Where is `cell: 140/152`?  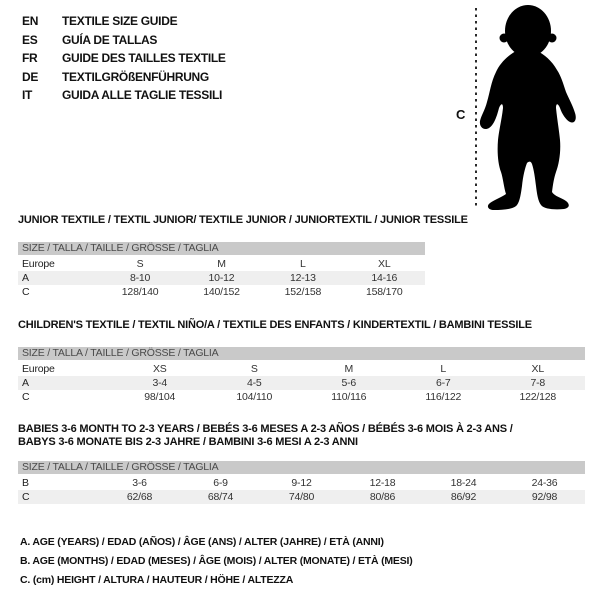
cell: 140/152 is located at coordinates (221, 292).